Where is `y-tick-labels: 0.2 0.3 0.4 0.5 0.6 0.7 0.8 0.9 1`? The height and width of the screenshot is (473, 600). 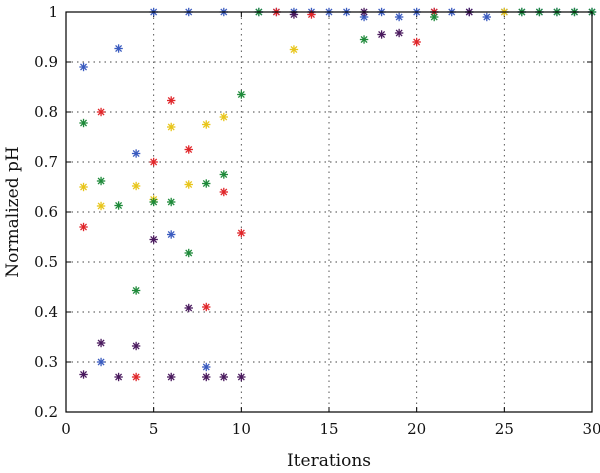
y-tick-labels: 0.2 0.3 0.4 0.5 0.6 0.7 0.8 0.9 1 is located at coordinates (46, 212).